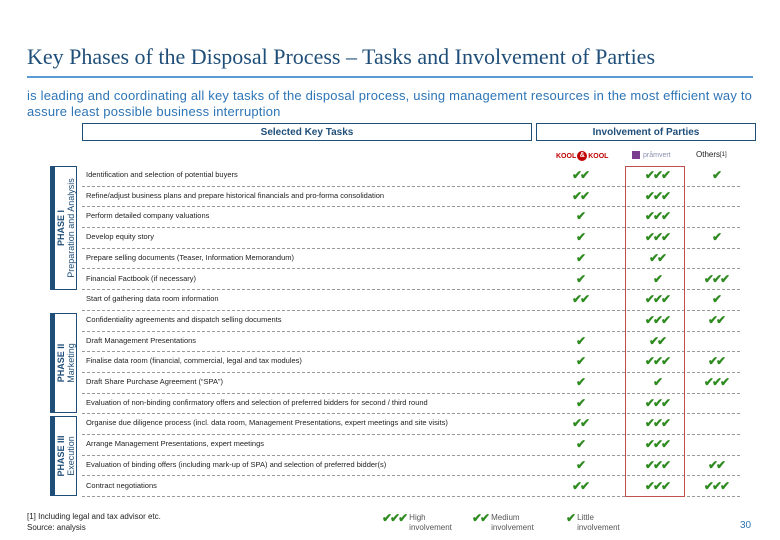  What do you see at coordinates (646, 132) in the screenshot?
I see `involvement-header: Involvement of Parties` at bounding box center [646, 132].